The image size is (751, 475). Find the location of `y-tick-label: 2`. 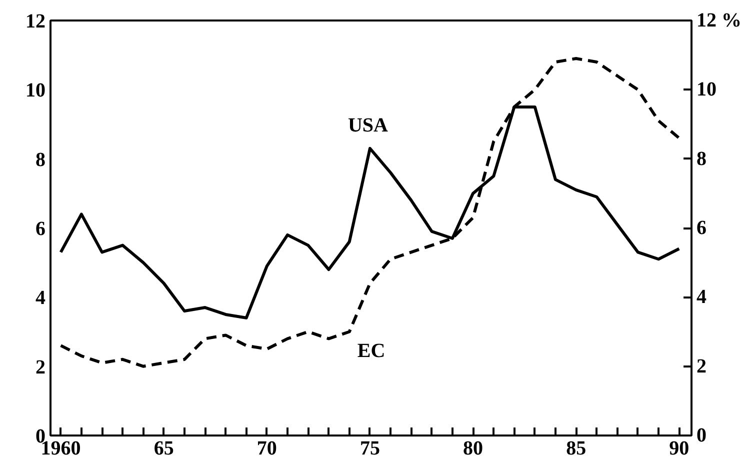

y-tick-label: 2 is located at coordinates (41, 367).